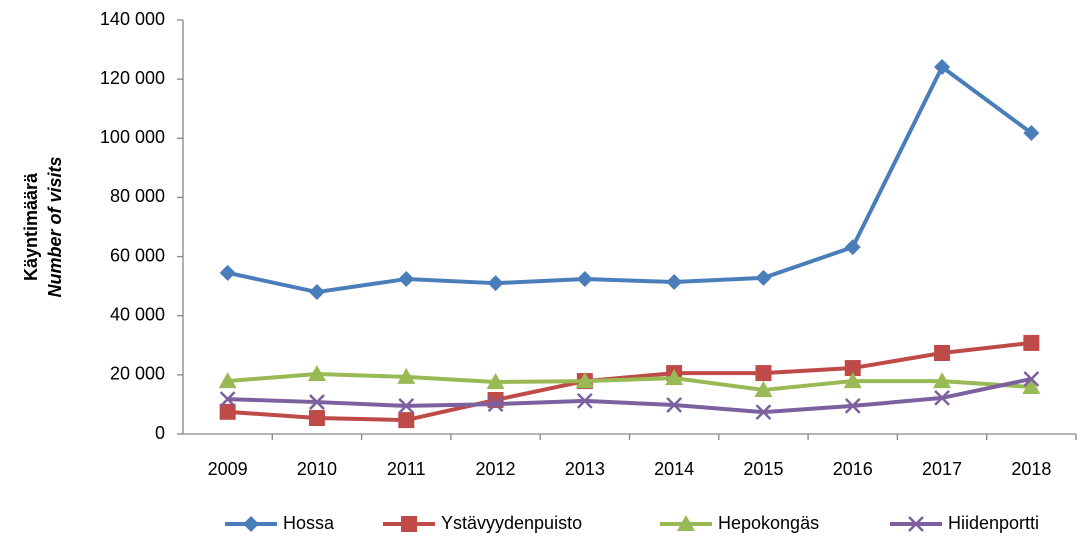 The height and width of the screenshot is (542, 1081). What do you see at coordinates (674, 469) in the screenshot?
I see `x-tick-label: 2014` at bounding box center [674, 469].